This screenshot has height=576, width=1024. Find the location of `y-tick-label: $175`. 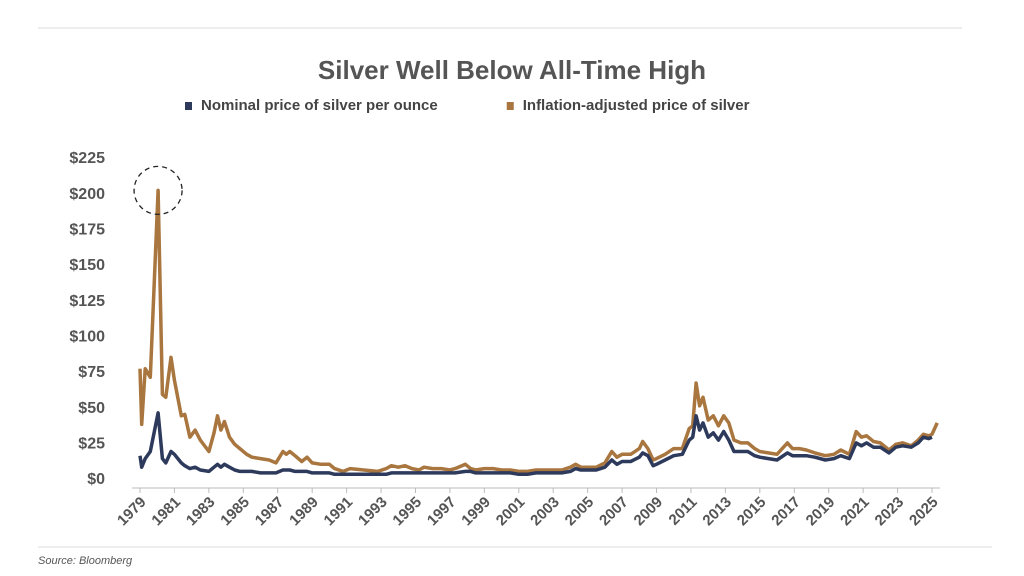

y-tick-label: $175 is located at coordinates (87, 230).